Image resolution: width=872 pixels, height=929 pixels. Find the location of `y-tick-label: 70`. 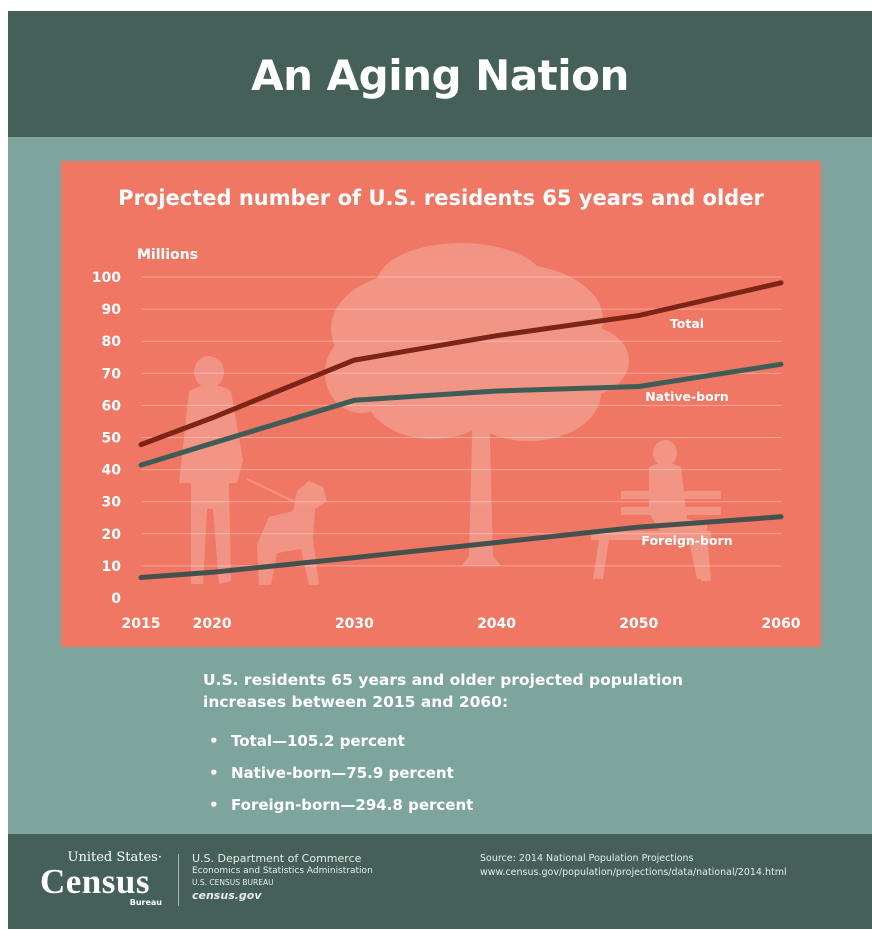

y-tick-label: 70 is located at coordinates (112, 374).